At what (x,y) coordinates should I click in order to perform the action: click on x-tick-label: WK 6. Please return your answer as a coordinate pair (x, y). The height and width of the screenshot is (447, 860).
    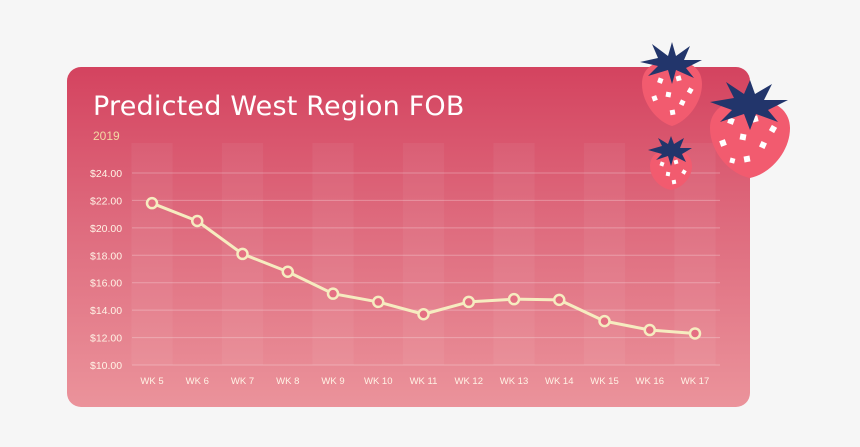
    Looking at the image, I should click on (197, 381).